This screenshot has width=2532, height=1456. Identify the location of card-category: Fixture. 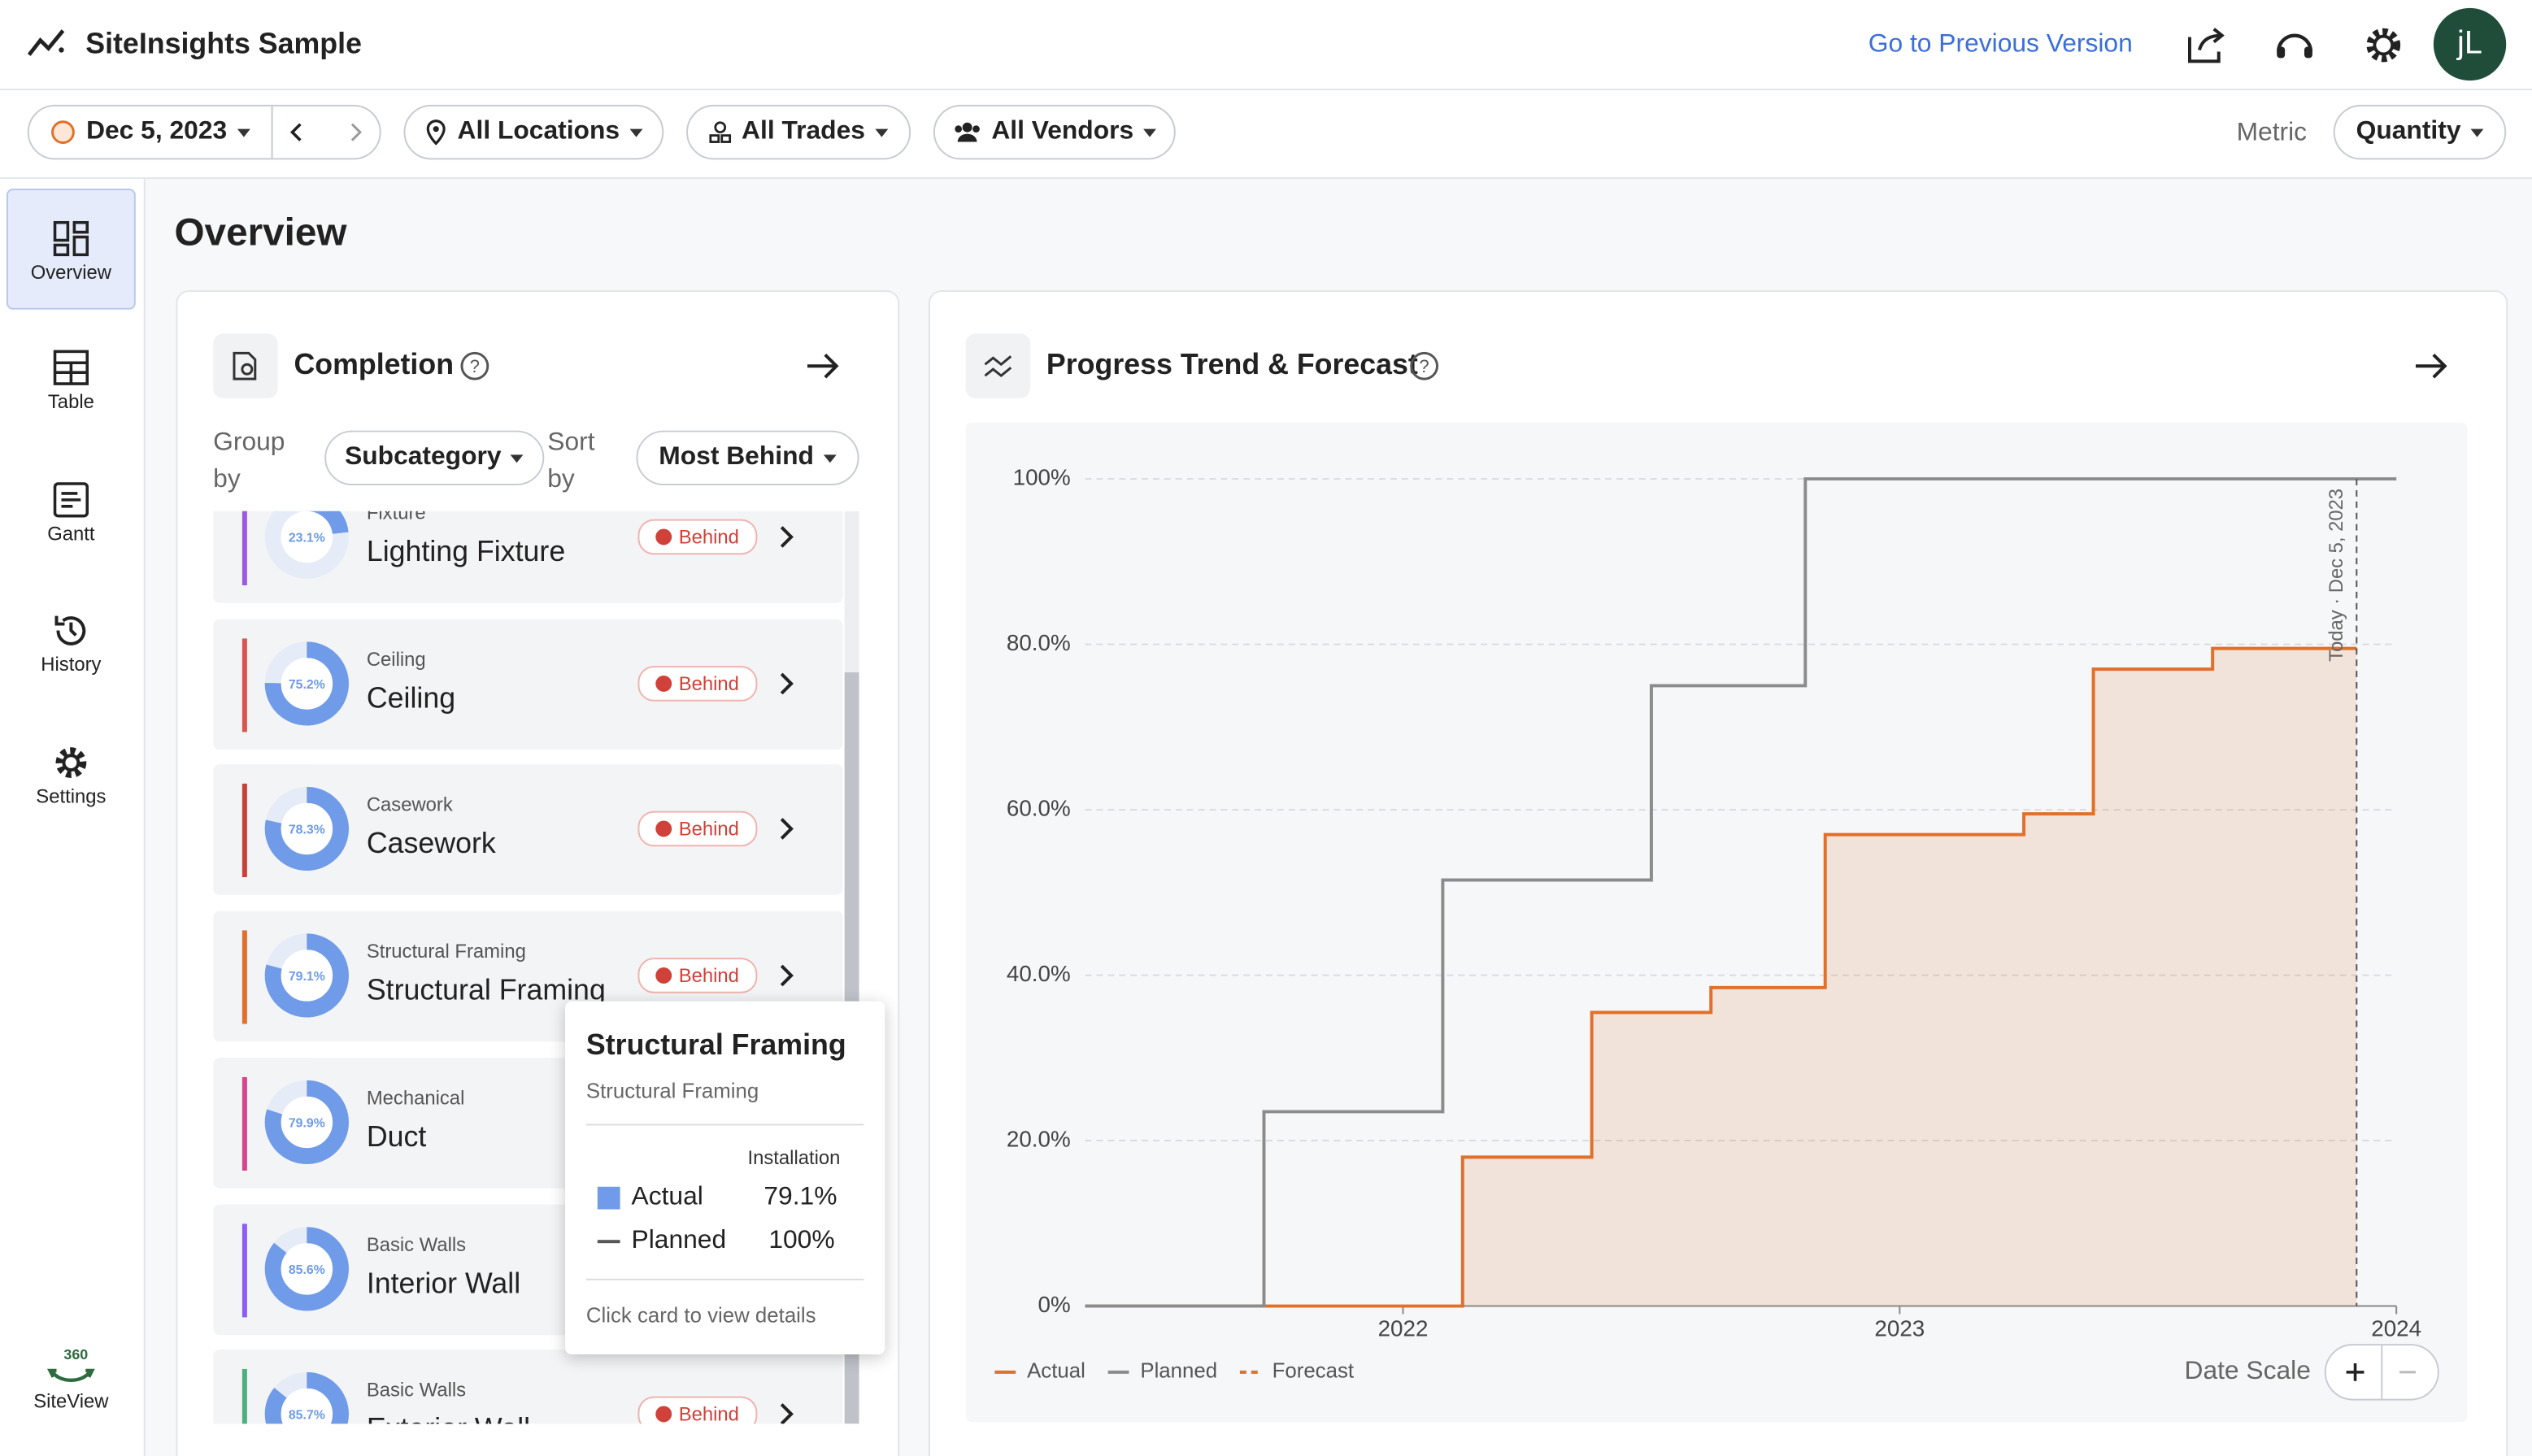
(396, 518).